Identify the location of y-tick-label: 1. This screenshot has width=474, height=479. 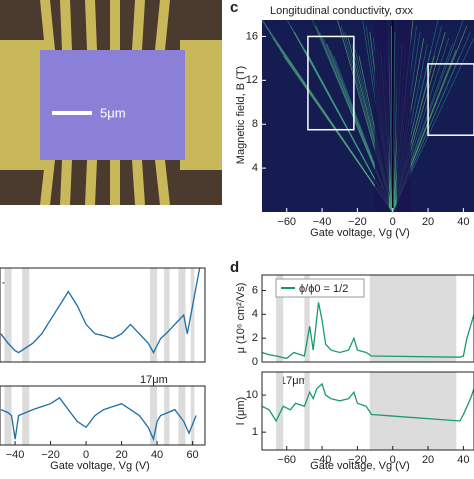
(255, 432).